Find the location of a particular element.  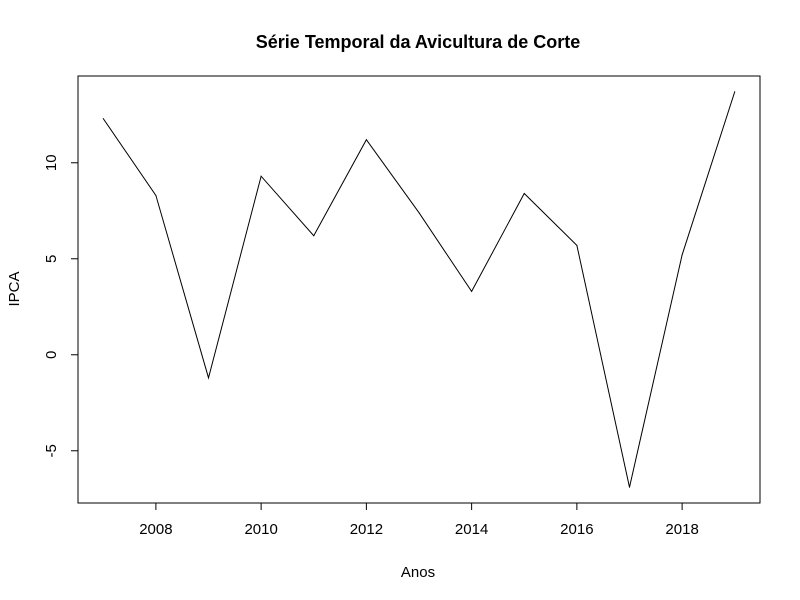

y-tick-label-0: 0 is located at coordinates (51, 355).